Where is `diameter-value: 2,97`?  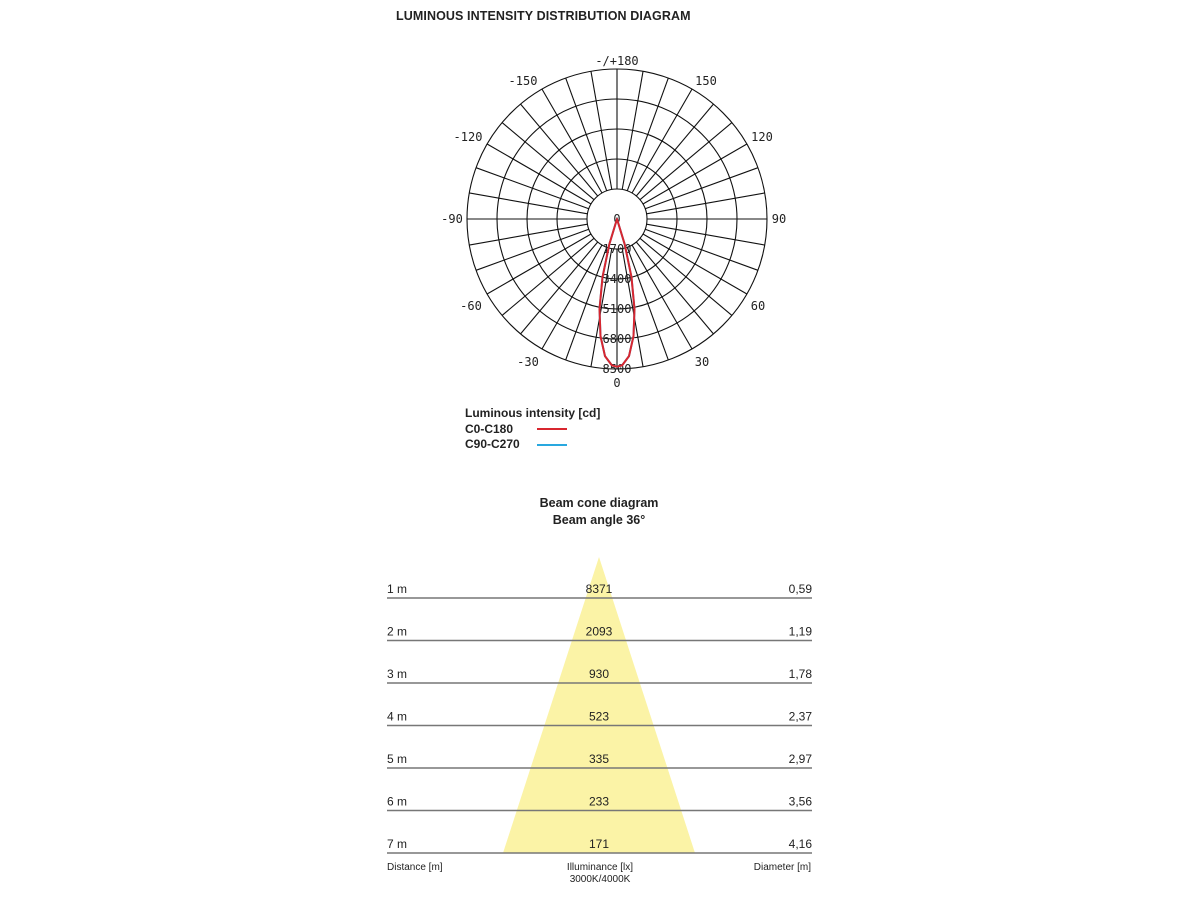 diameter-value: 2,97 is located at coordinates (801, 759).